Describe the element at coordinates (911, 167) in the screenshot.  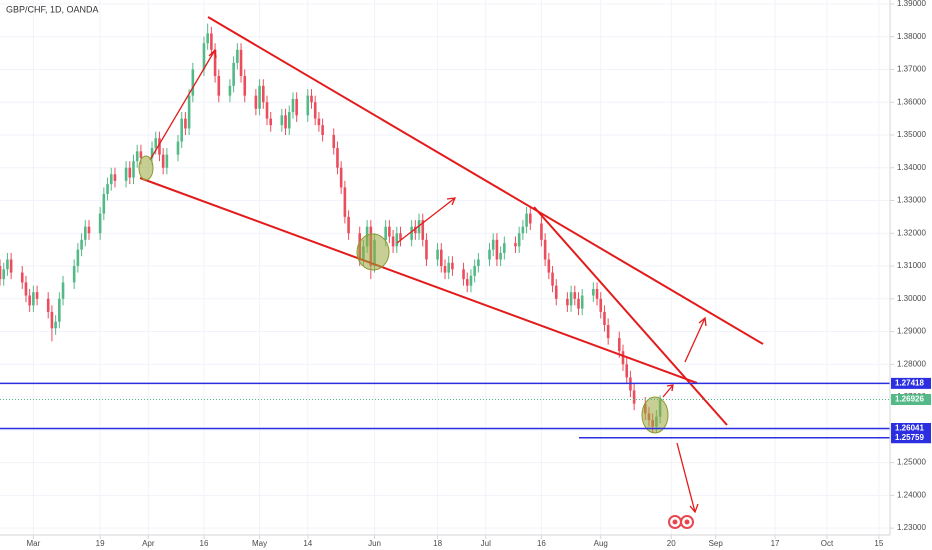
I see `y-tick-label: 1.34000` at that location.